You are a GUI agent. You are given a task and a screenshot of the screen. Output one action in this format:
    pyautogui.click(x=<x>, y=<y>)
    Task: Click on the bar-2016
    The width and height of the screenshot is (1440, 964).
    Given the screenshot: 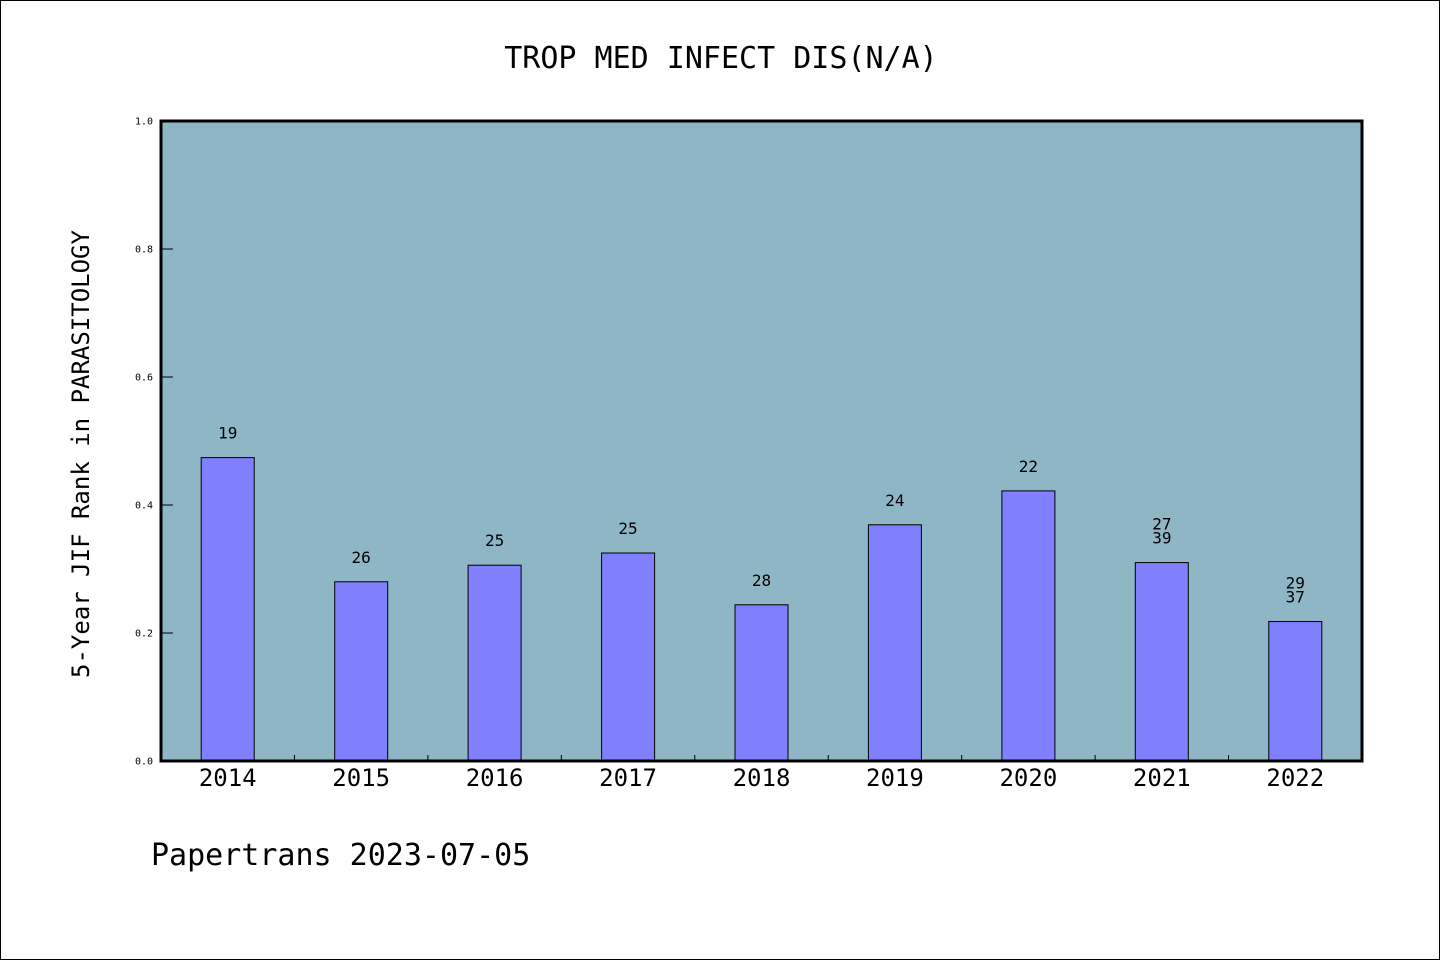 What is the action you would take?
    pyautogui.click(x=494, y=663)
    